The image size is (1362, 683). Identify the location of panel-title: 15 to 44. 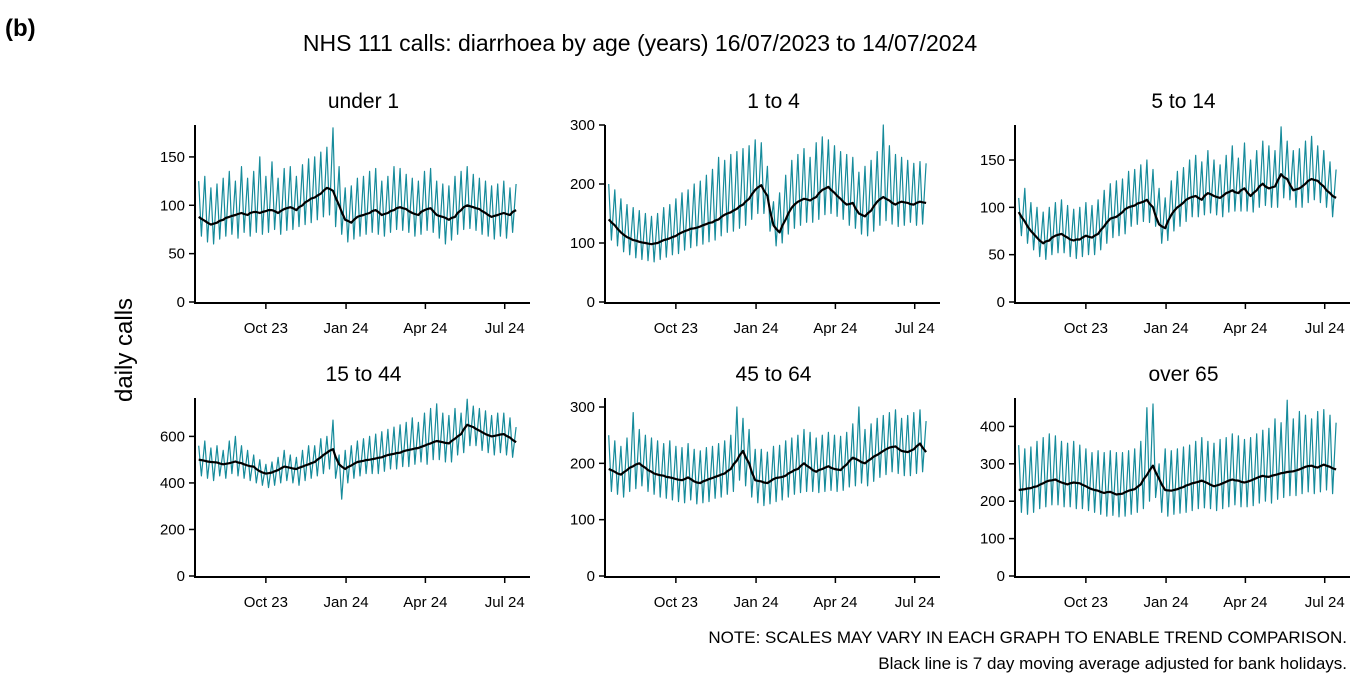
(364, 374).